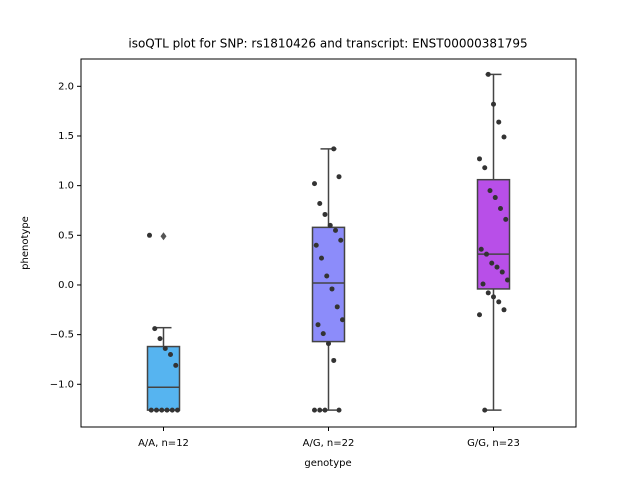 Image resolution: width=640 pixels, height=480 pixels. Describe the element at coordinates (163, 378) in the screenshot. I see `box` at that location.